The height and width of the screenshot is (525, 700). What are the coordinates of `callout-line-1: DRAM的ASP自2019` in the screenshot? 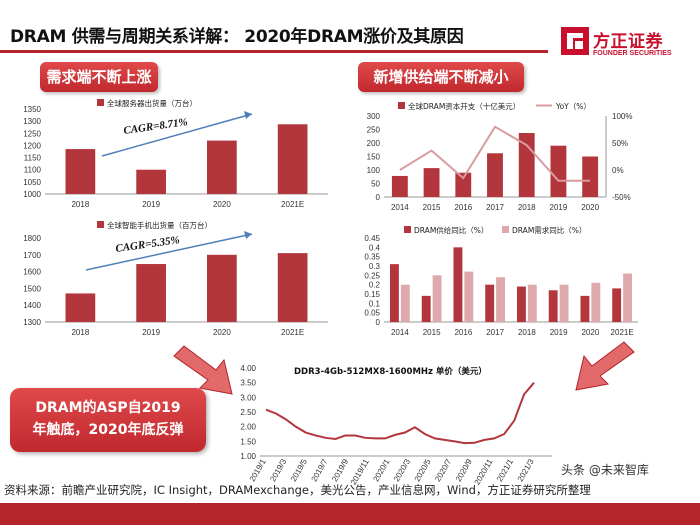 It's located at (108, 408).